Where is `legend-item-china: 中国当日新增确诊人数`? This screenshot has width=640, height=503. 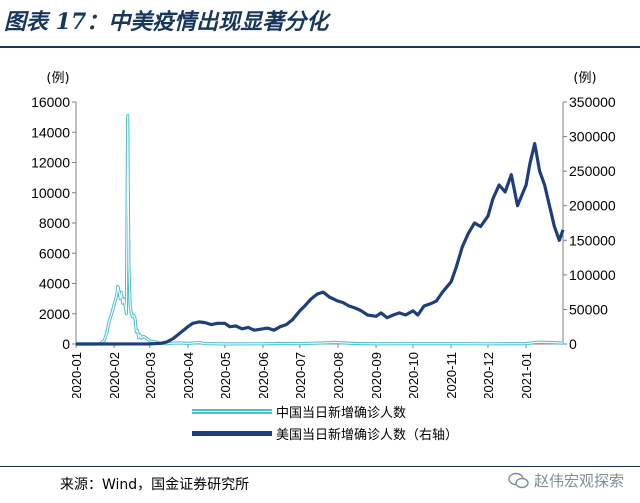 legend-item-china: 中国当日新增确诊人数 is located at coordinates (325, 411).